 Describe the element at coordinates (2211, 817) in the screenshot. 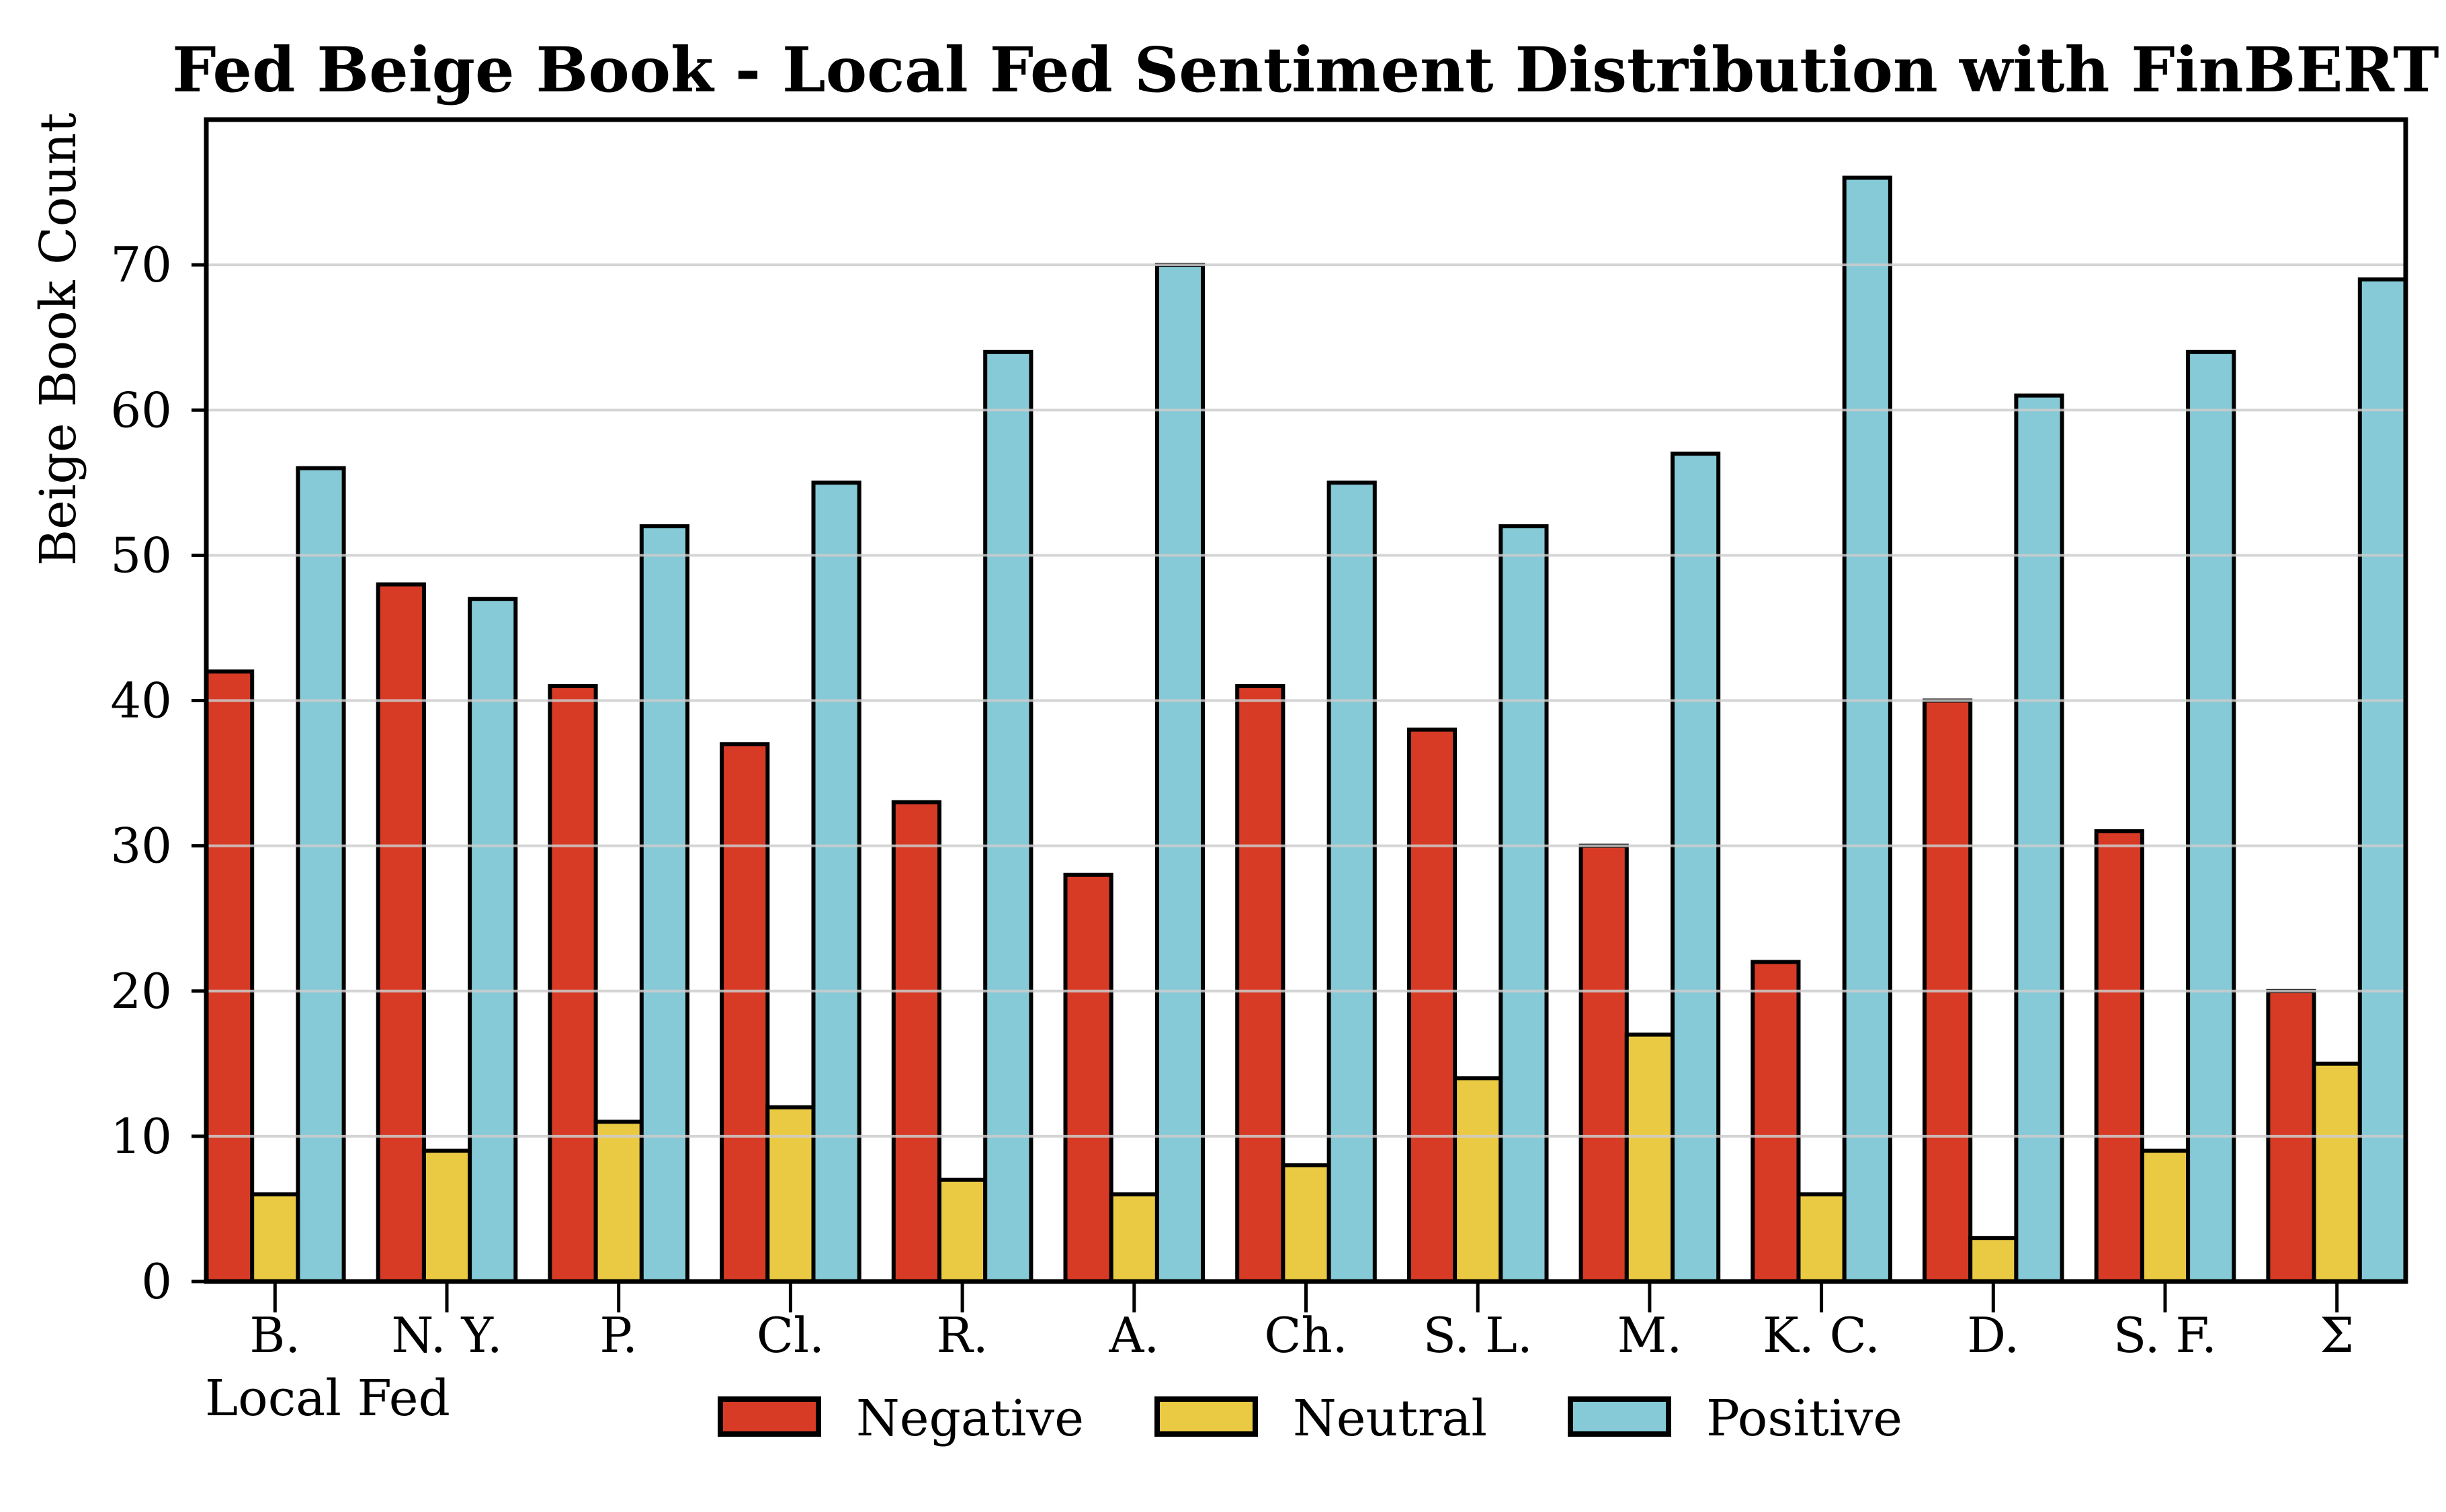

I see `bar-positive-SF` at that location.